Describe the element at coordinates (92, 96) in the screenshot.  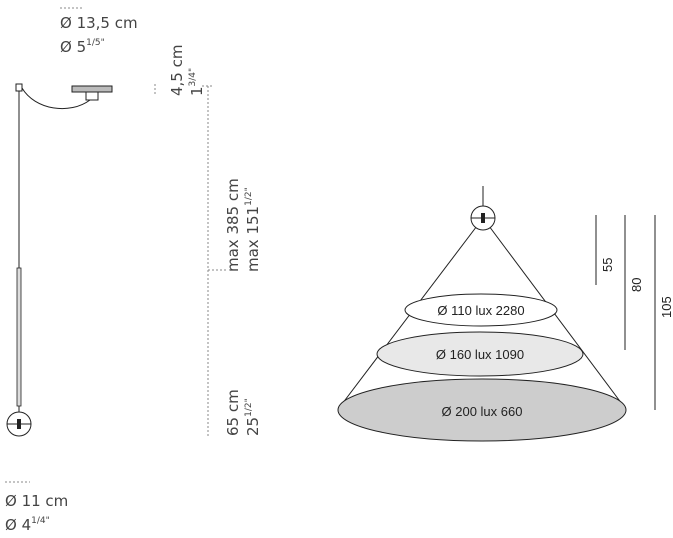
I see `canopy-base` at that location.